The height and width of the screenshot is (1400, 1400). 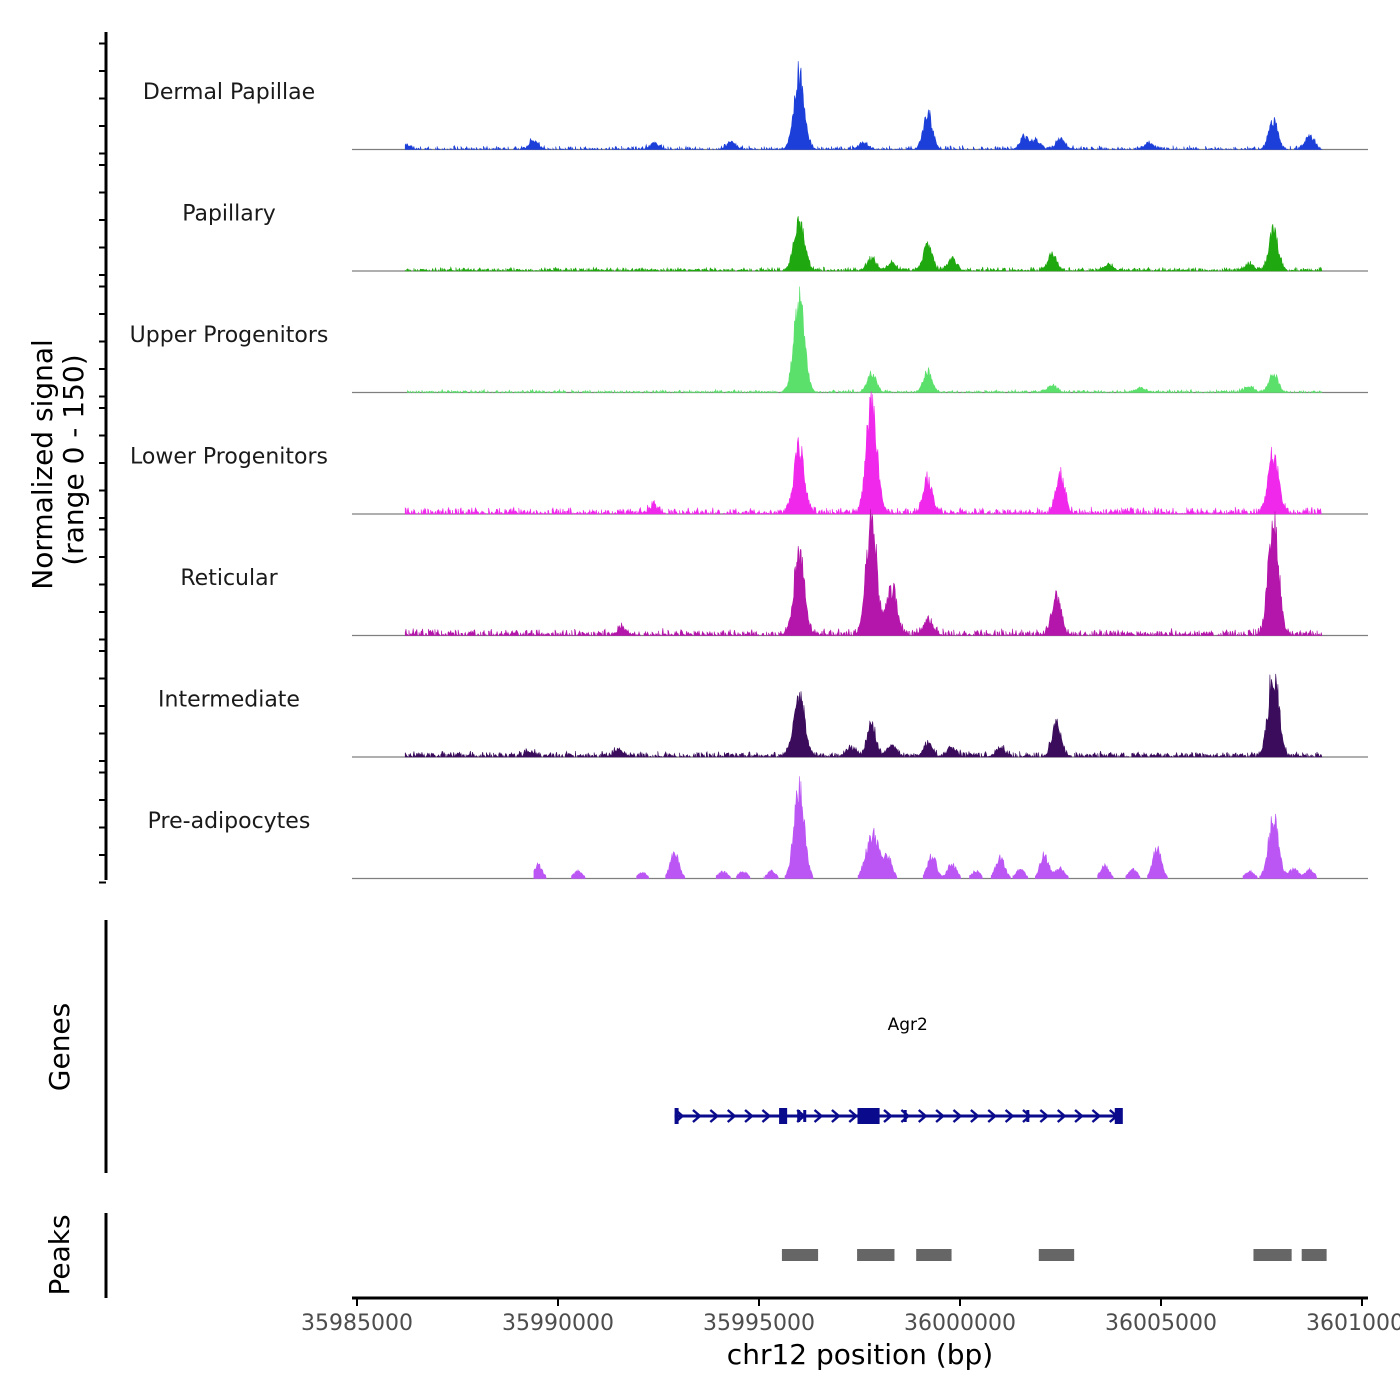 I want to click on track-label: Lower Progenitors, so click(x=229, y=457).